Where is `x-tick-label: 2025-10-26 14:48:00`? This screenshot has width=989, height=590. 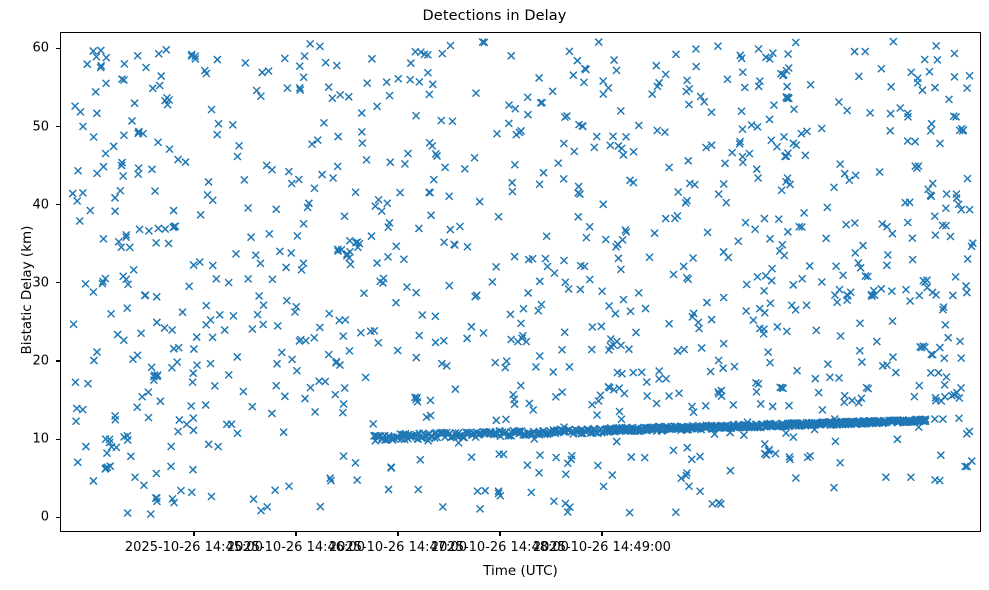 x-tick-label: 2025-10-26 14:48:00 is located at coordinates (499, 547).